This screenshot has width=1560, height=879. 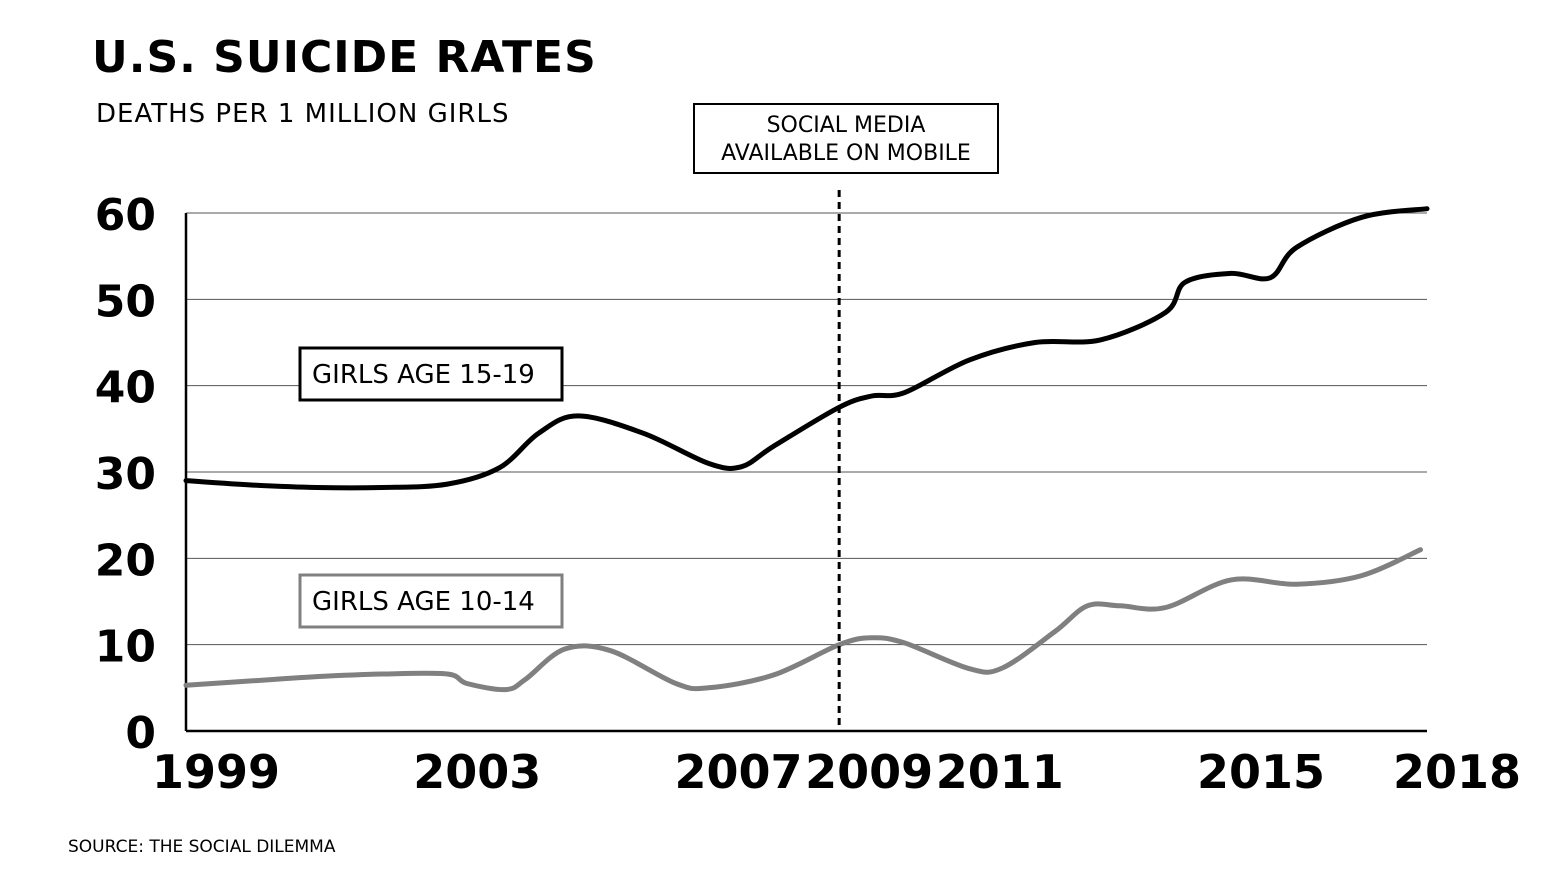 I want to click on label-girls-10-14: GIRLS AGE 10-14, so click(x=423, y=602).